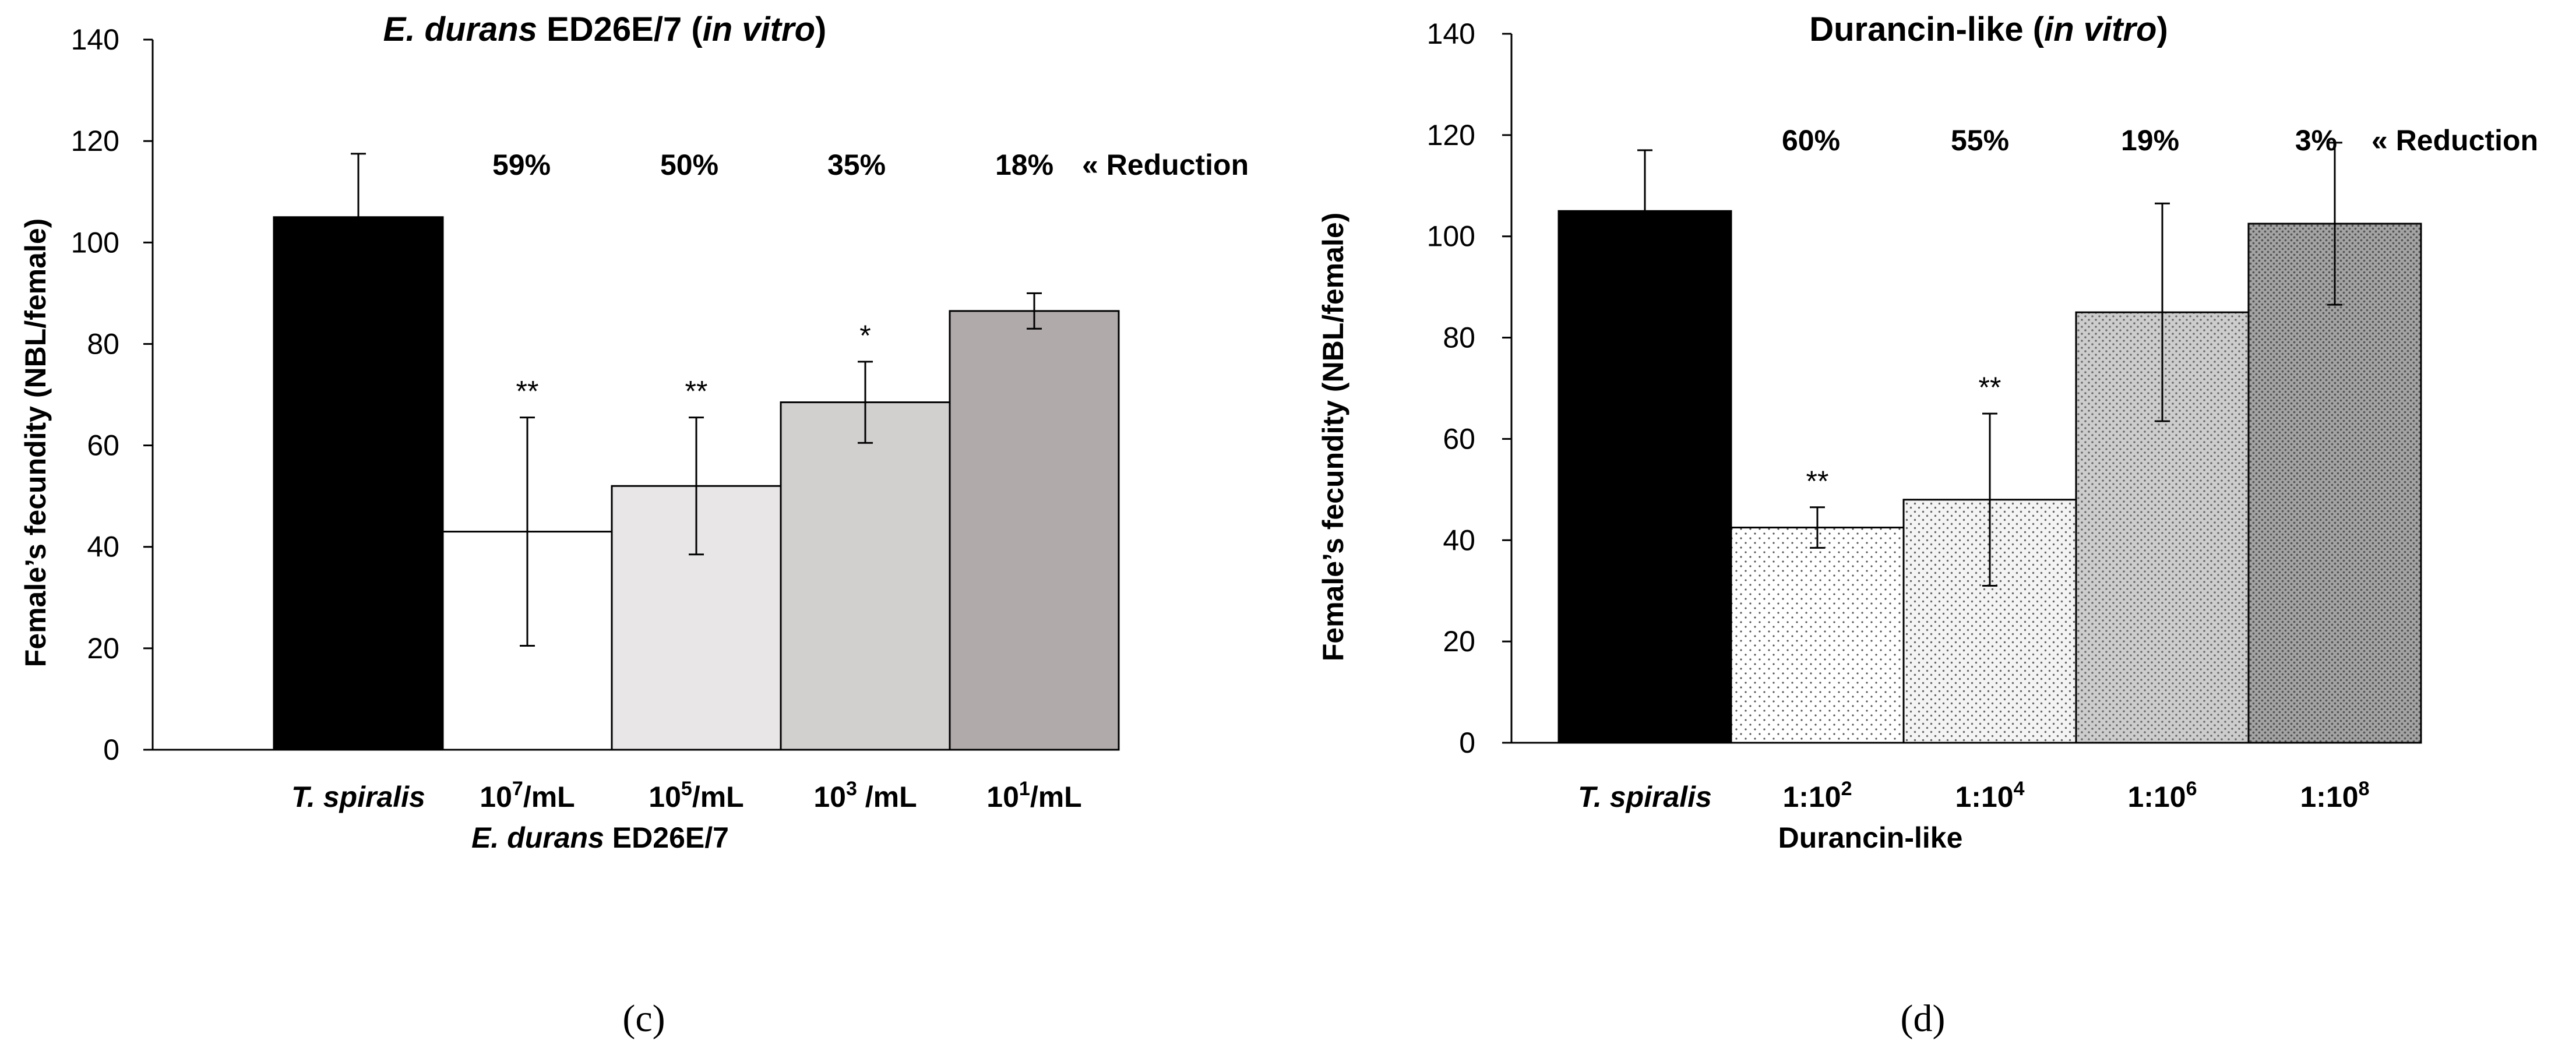  Describe the element at coordinates (1817, 795) in the screenshot. I see `x-tick-label: 1:102` at that location.